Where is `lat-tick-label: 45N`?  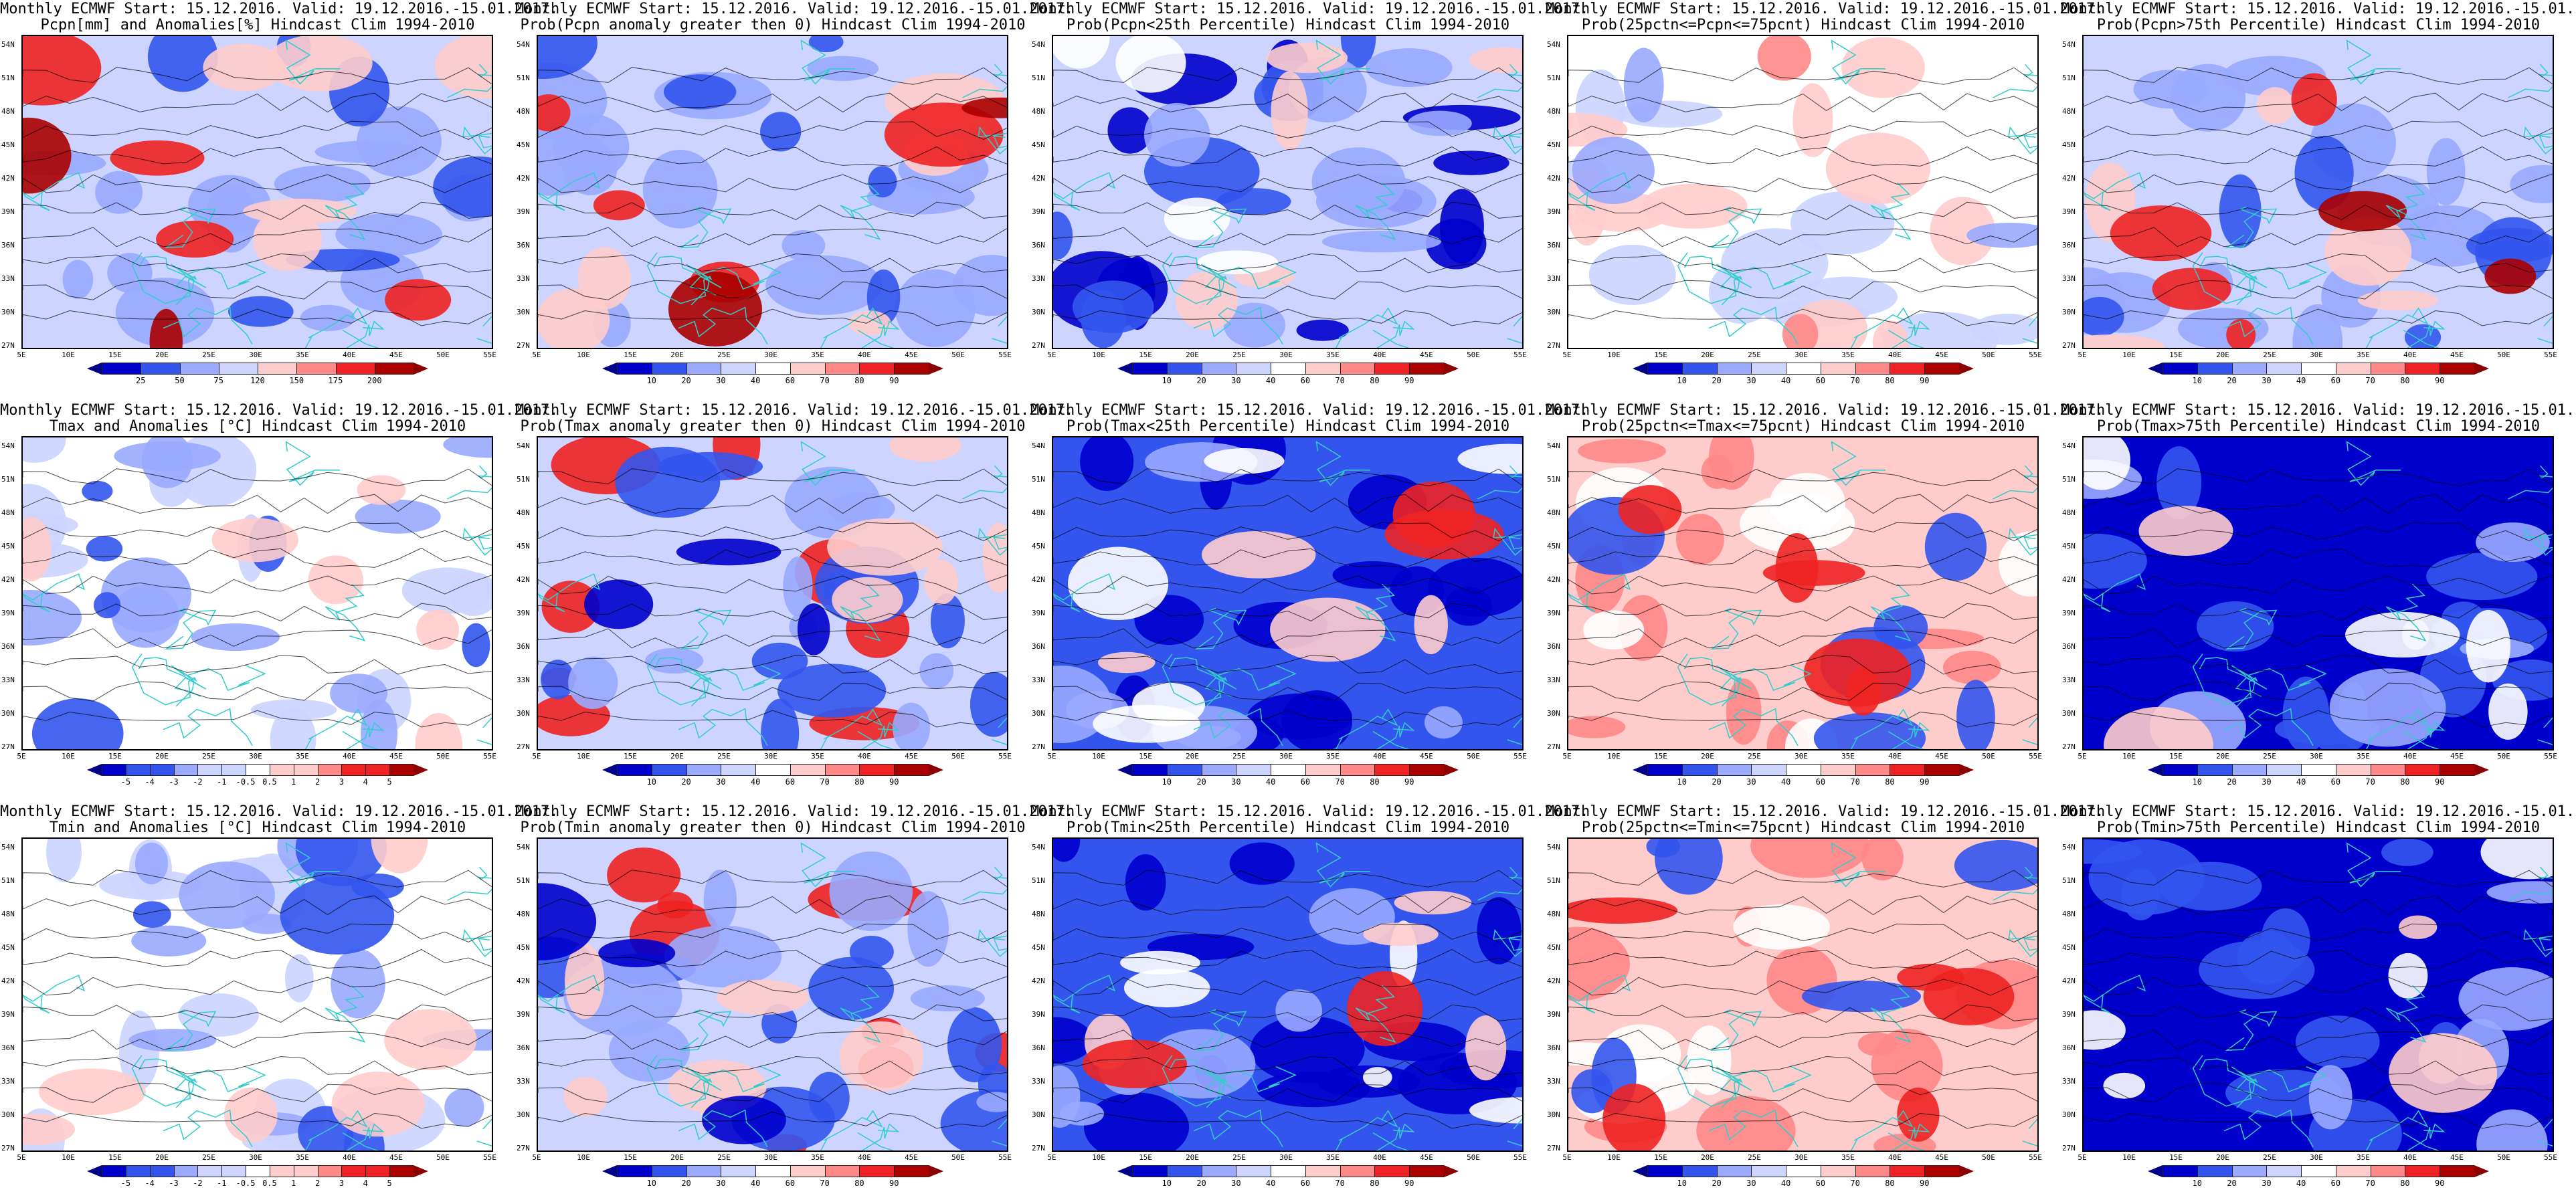 lat-tick-label: 45N is located at coordinates (8, 546).